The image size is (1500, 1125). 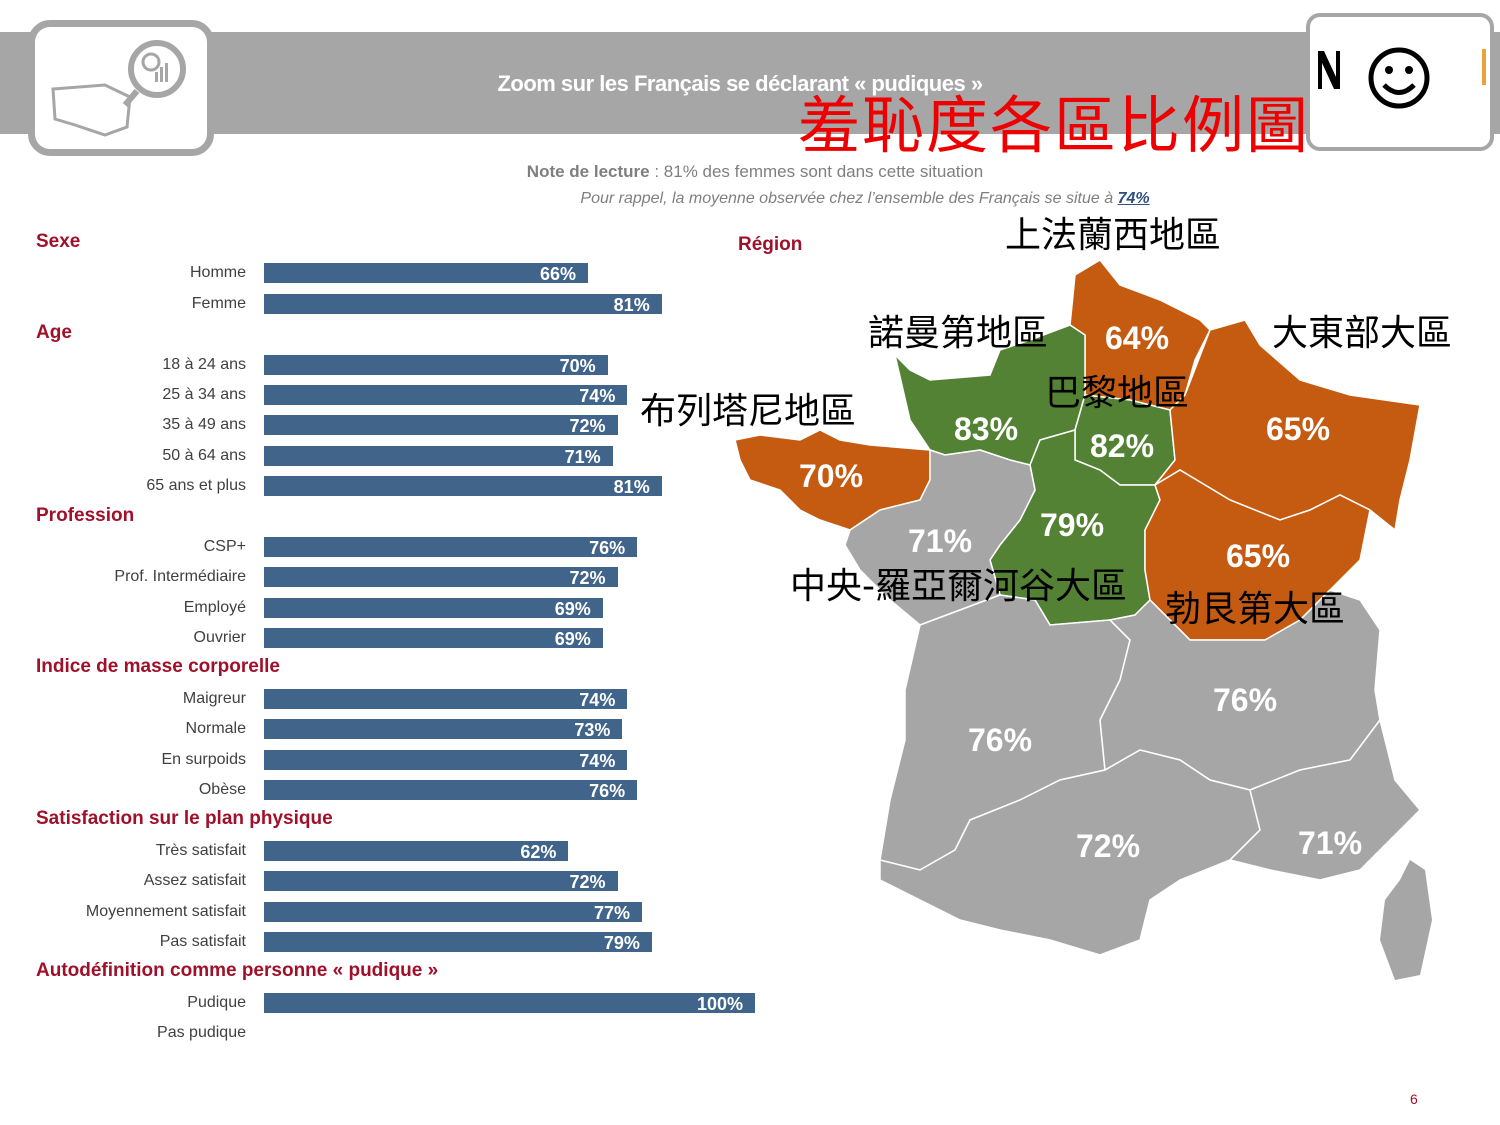 I want to click on region-annotation: 上法蘭西地區, so click(x=1113, y=235).